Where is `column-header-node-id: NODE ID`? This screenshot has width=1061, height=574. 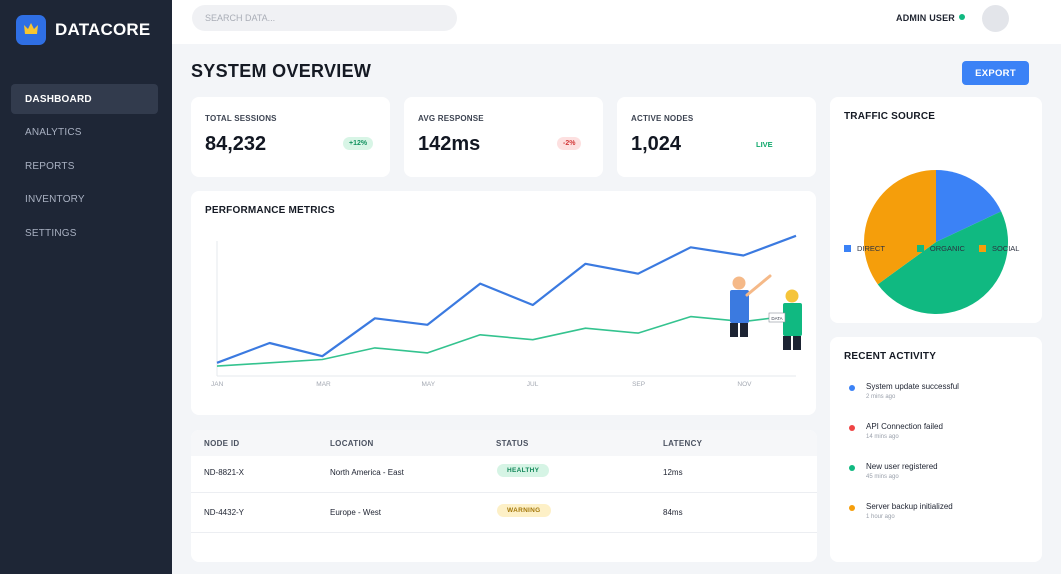 column-header-node-id: NODE ID is located at coordinates (222, 443).